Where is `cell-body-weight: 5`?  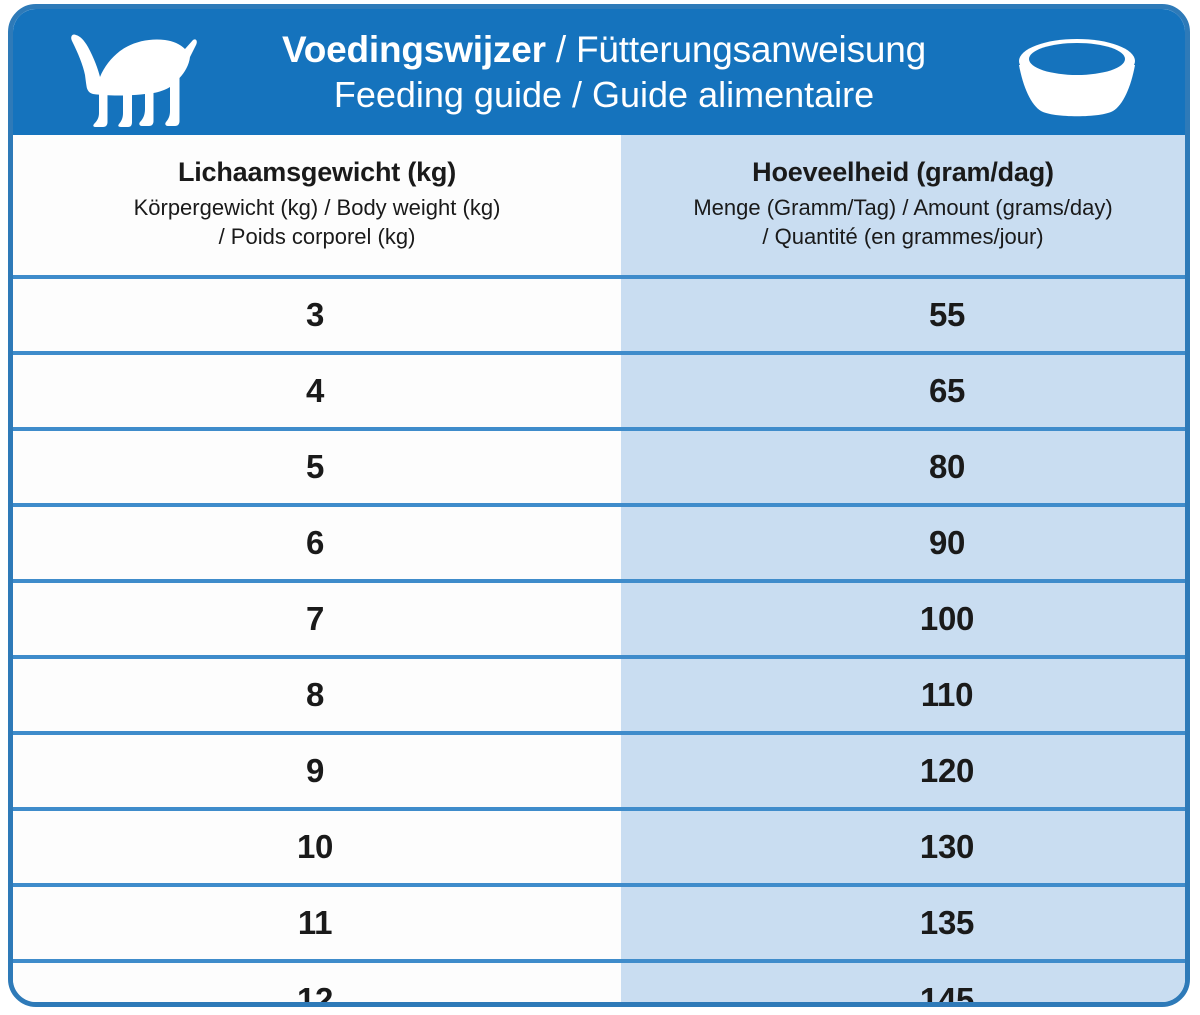
cell-body-weight: 5 is located at coordinates (317, 467).